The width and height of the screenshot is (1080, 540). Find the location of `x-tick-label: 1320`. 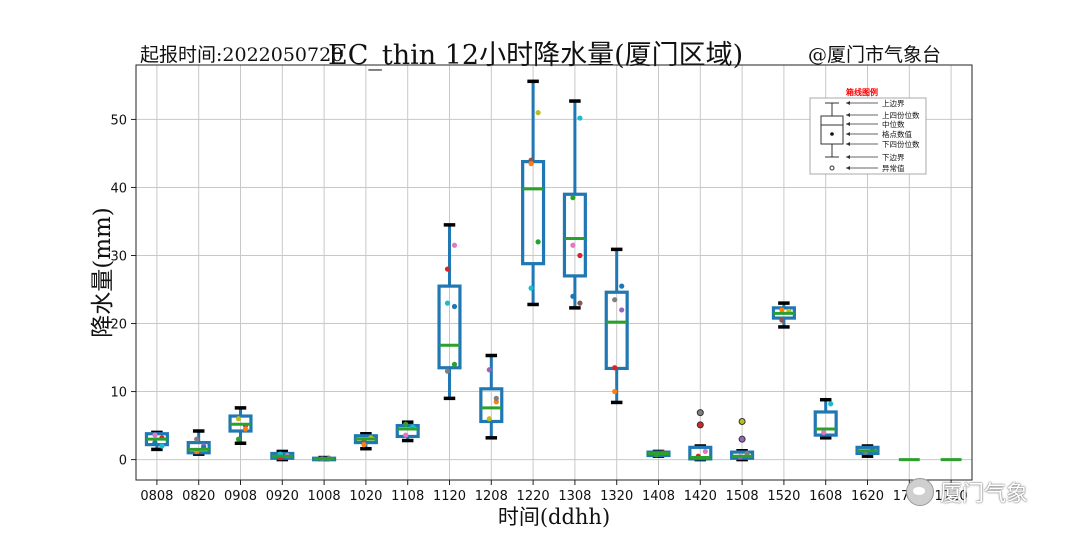

x-tick-label: 1320 is located at coordinates (616, 496).